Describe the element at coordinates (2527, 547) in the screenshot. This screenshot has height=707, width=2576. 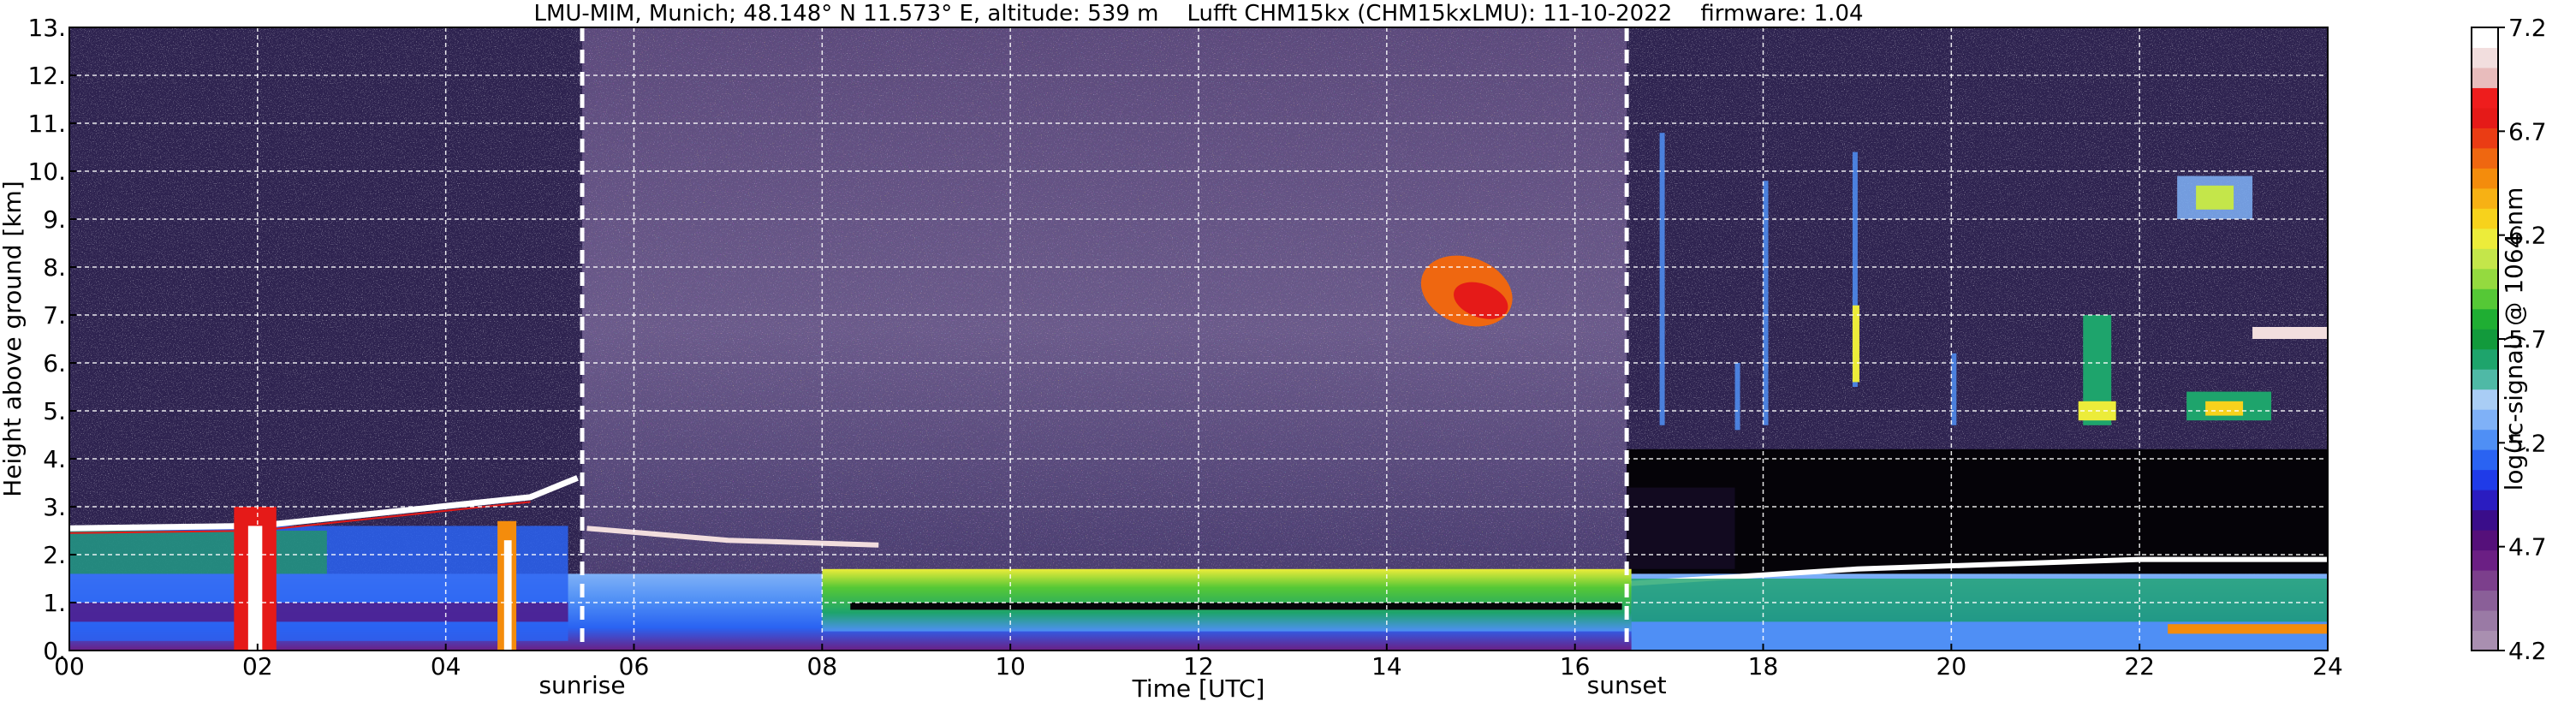
I see `colorbar-tick-label: 4.7` at that location.